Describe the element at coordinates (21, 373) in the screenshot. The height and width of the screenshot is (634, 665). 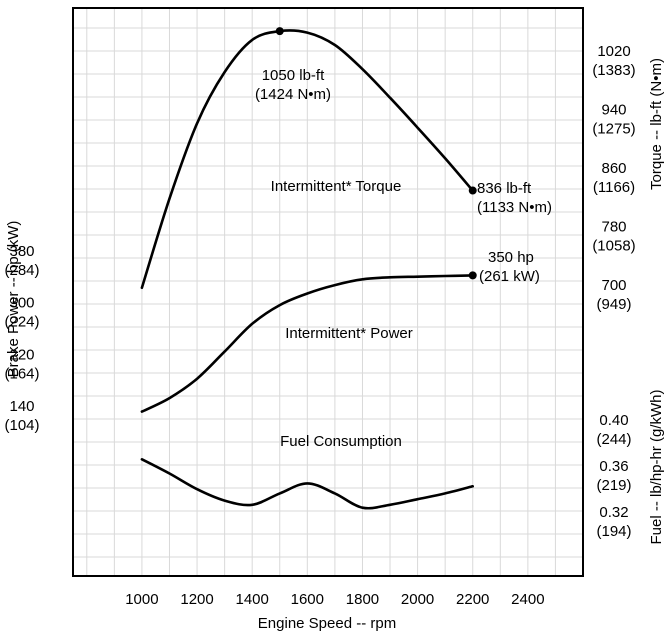
I see `left-tick-label: (164)` at that location.